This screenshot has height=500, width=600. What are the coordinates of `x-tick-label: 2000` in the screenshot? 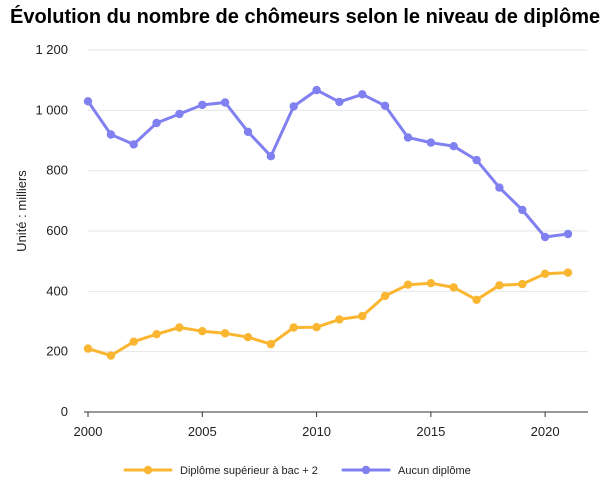 It's located at (88, 431).